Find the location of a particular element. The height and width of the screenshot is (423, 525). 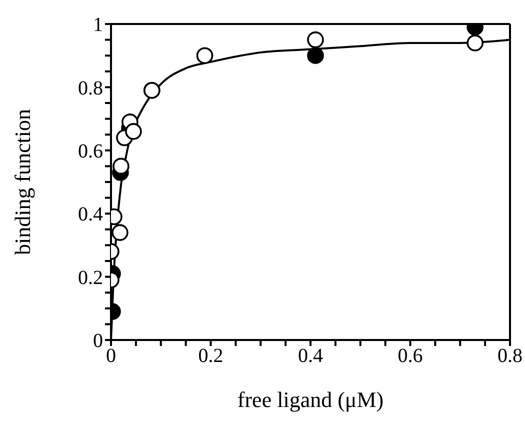

x-tick-label: 0.6 is located at coordinates (410, 356).